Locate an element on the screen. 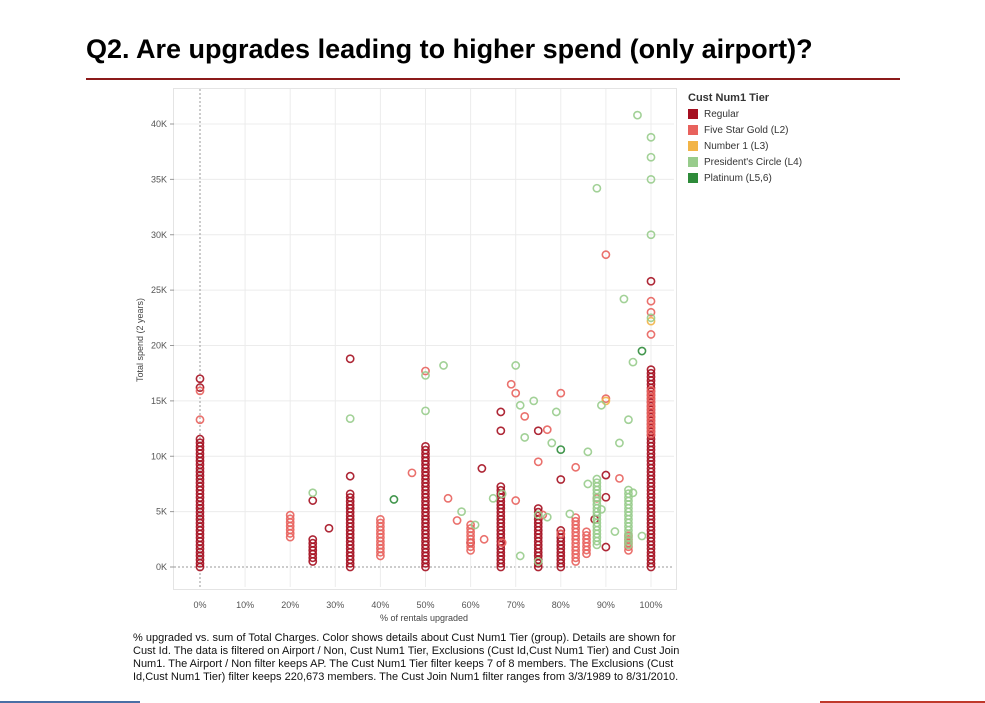  legend-item-five-star-gold: Five Star Gold (L2) is located at coordinates (745, 130).